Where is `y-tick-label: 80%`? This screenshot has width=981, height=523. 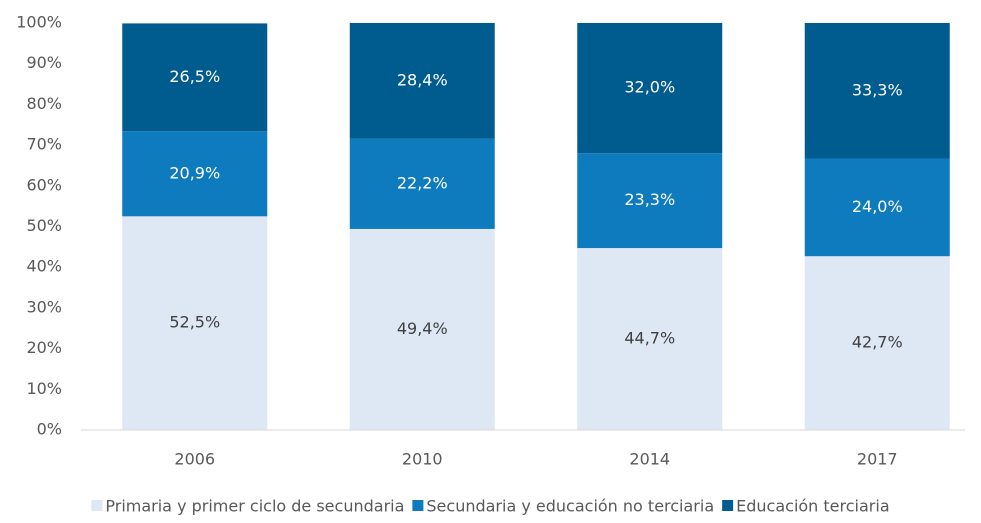 y-tick-label: 80% is located at coordinates (44, 103).